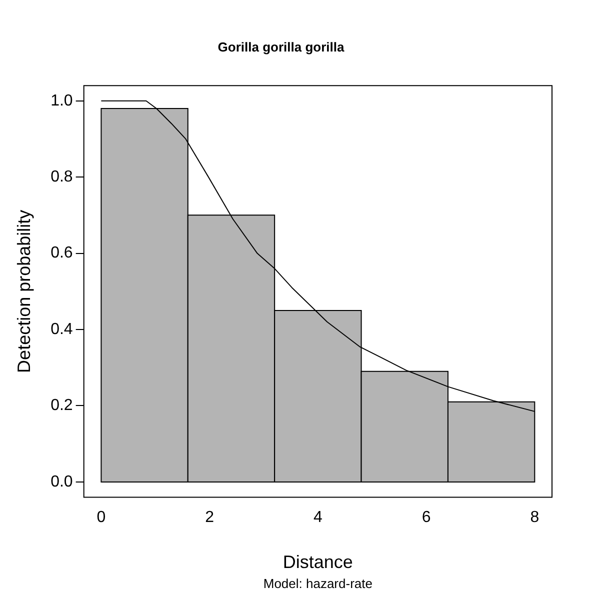  What do you see at coordinates (317, 583) in the screenshot?
I see `text: Model: hazard-rate` at bounding box center [317, 583].